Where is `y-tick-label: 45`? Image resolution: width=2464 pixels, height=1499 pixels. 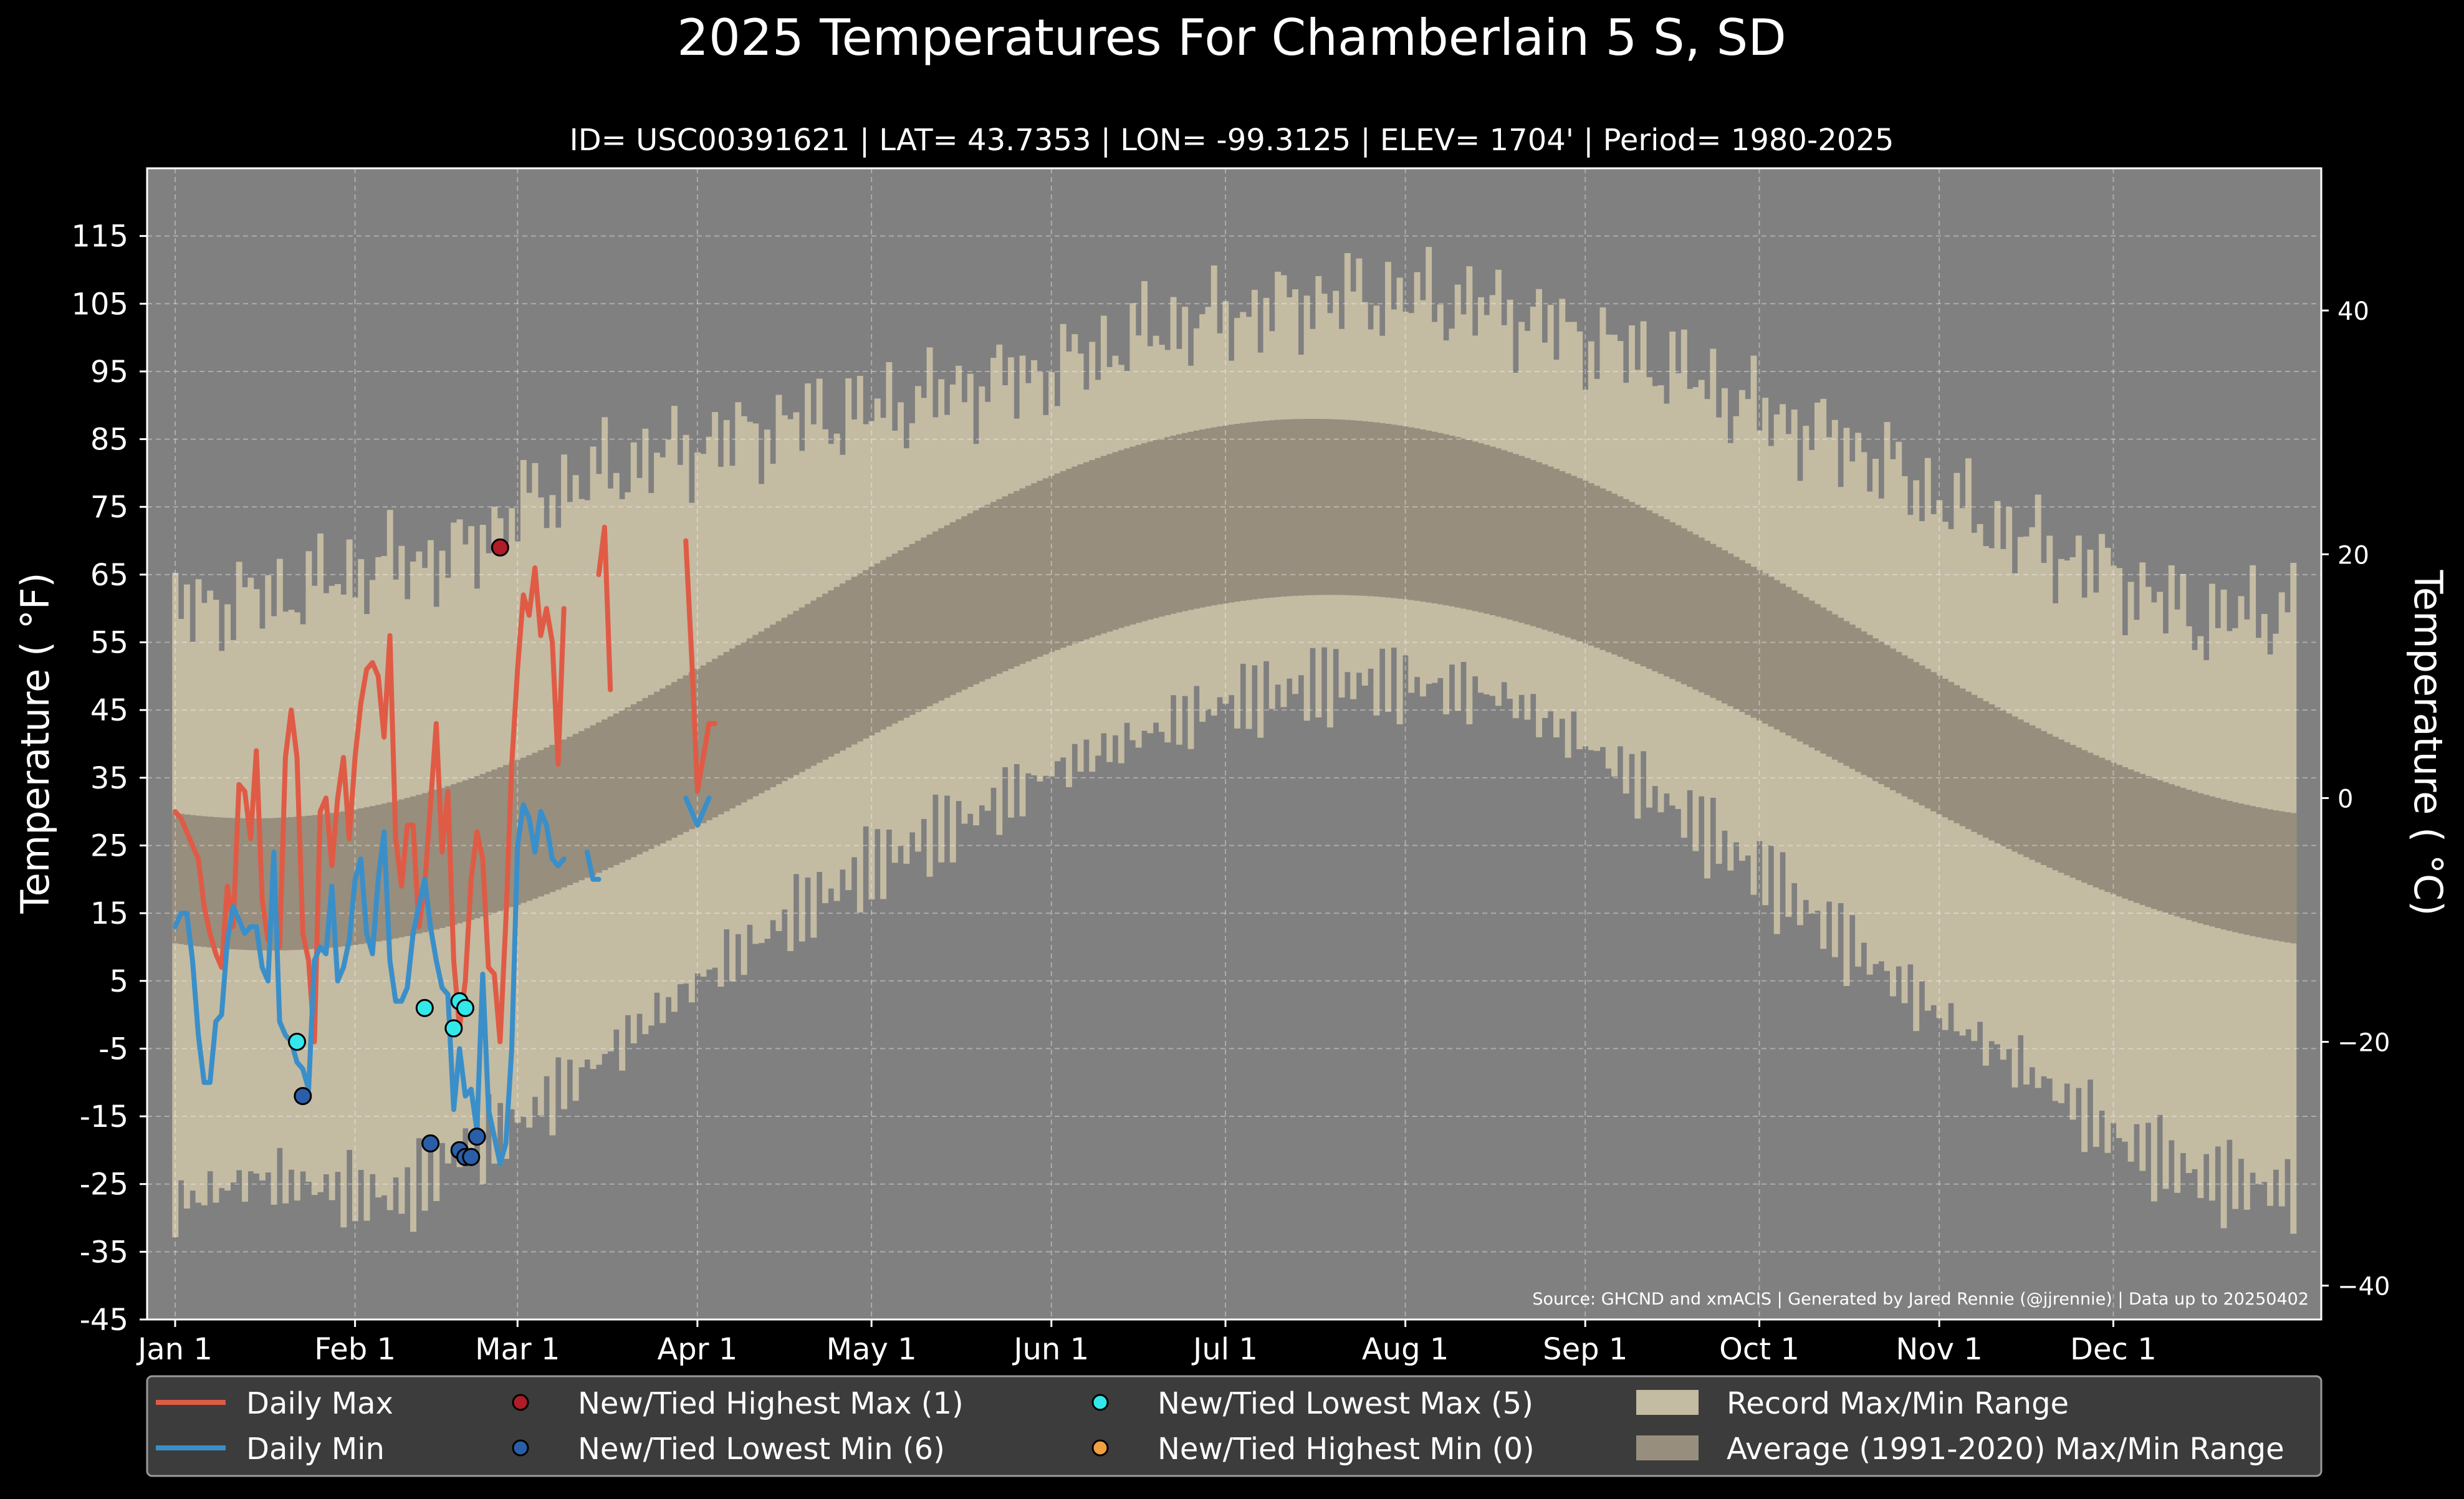
y-tick-label: 45 is located at coordinates (109, 710).